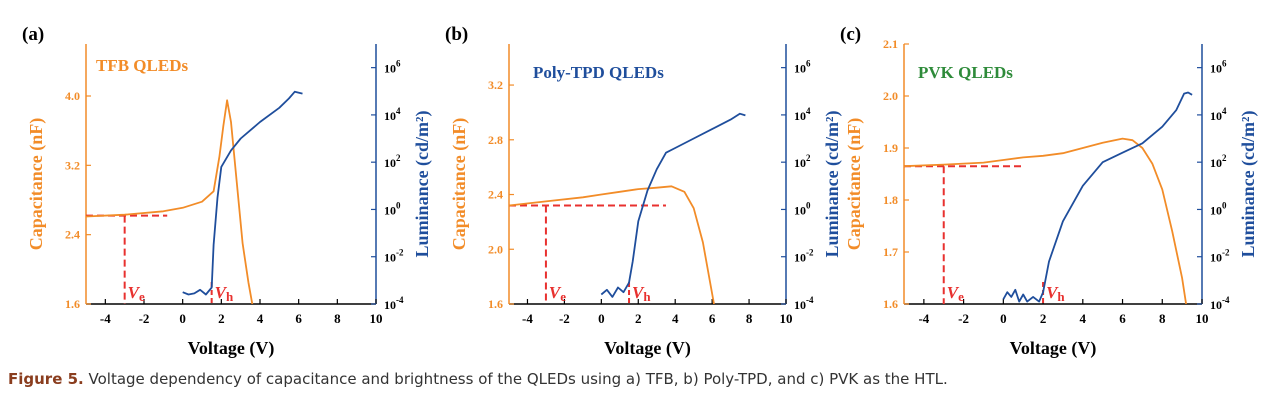  What do you see at coordinates (890, 44) in the screenshot?
I see `left-tick-label: 2.1` at bounding box center [890, 44].